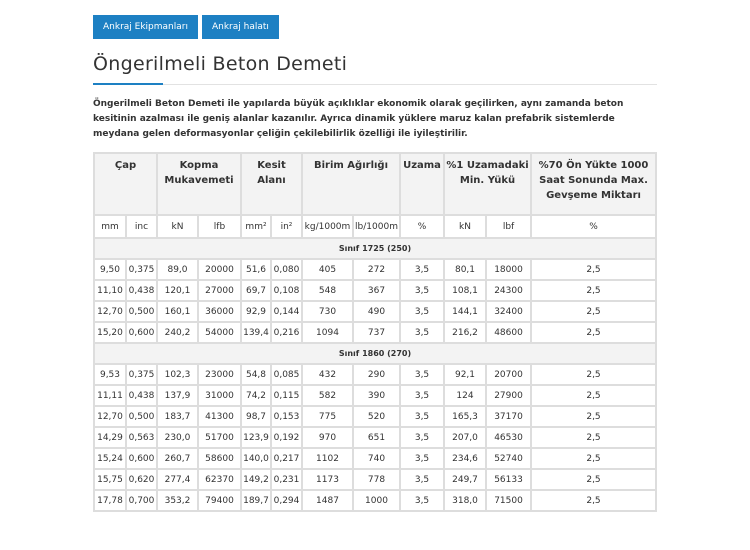  I want to click on table-cell: 1173, so click(327, 479).